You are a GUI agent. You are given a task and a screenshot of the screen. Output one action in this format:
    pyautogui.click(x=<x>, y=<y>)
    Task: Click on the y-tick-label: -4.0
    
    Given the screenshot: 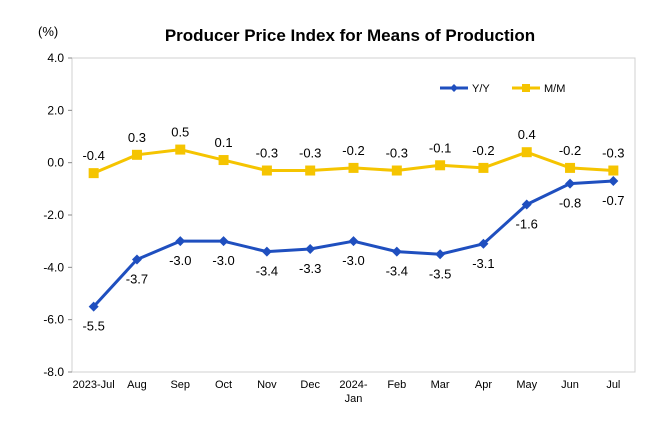 What is the action you would take?
    pyautogui.click(x=53, y=267)
    